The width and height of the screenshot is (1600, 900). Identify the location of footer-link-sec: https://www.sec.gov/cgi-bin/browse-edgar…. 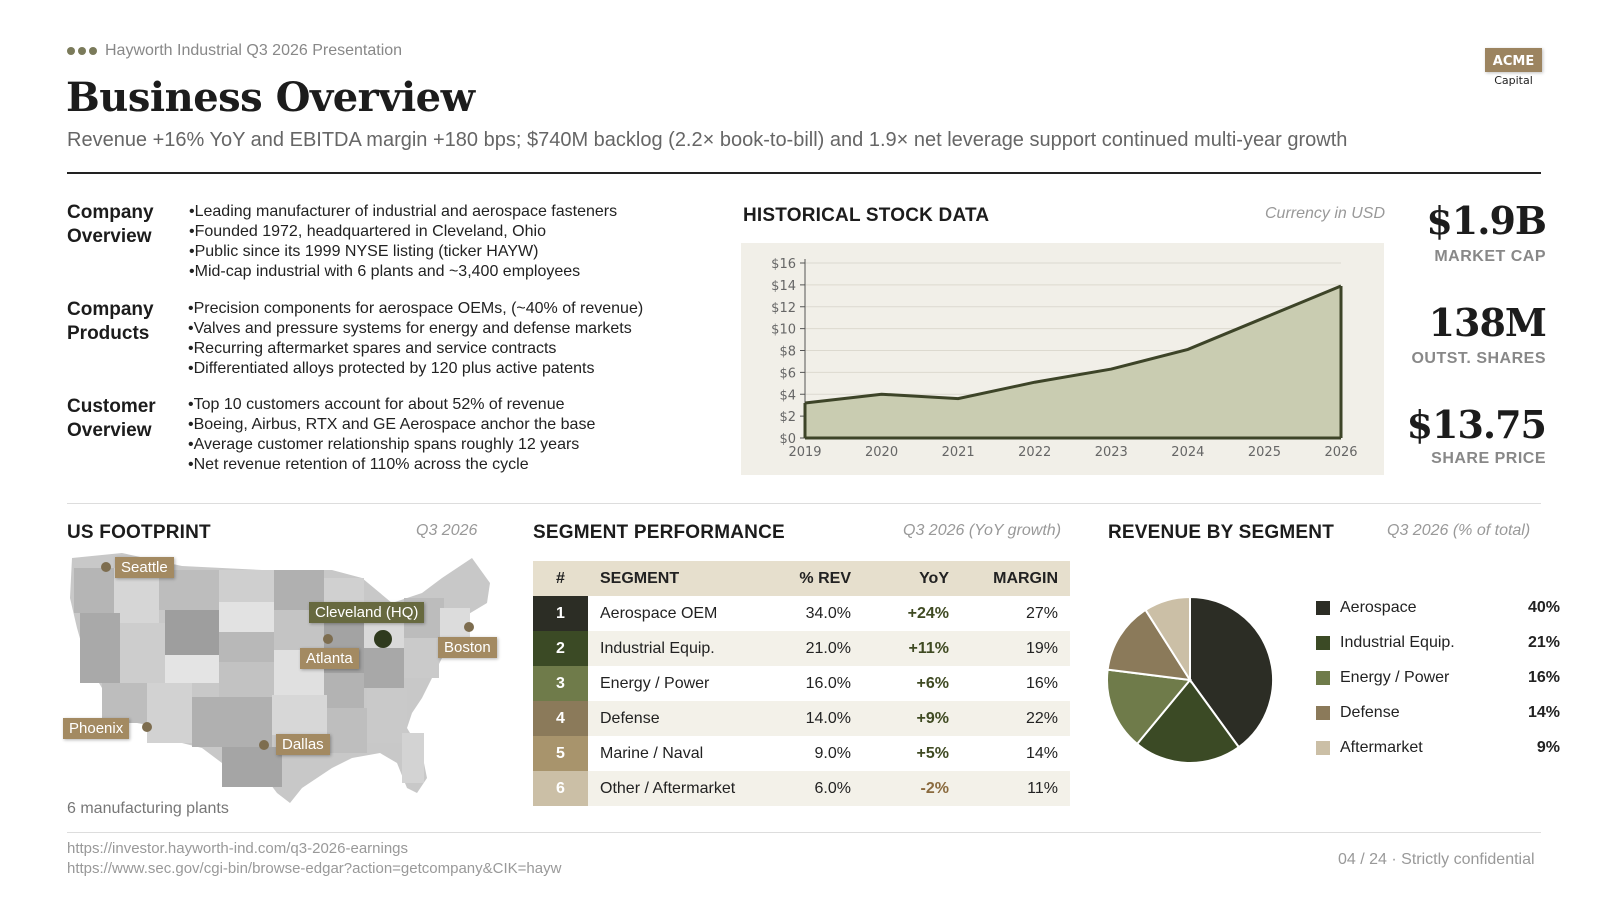
(314, 868).